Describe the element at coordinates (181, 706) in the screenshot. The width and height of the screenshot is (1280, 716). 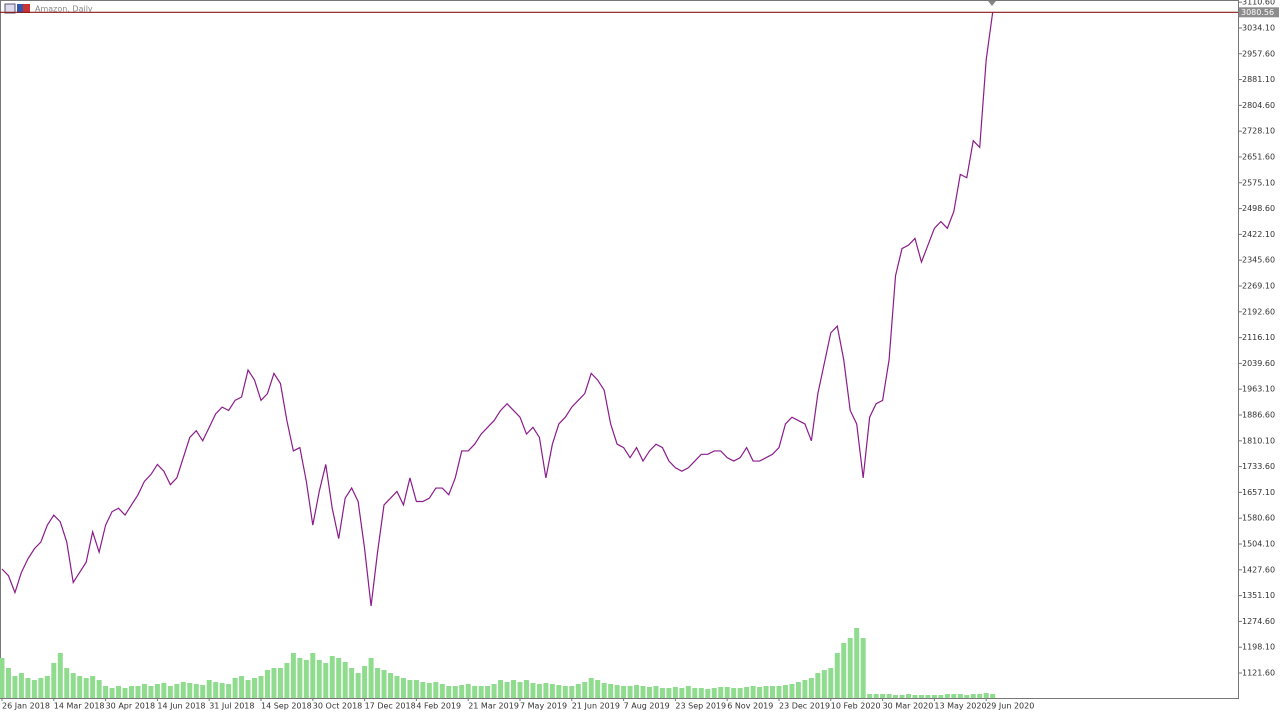
I see `x-tick-label: 14 Jun 2018` at that location.